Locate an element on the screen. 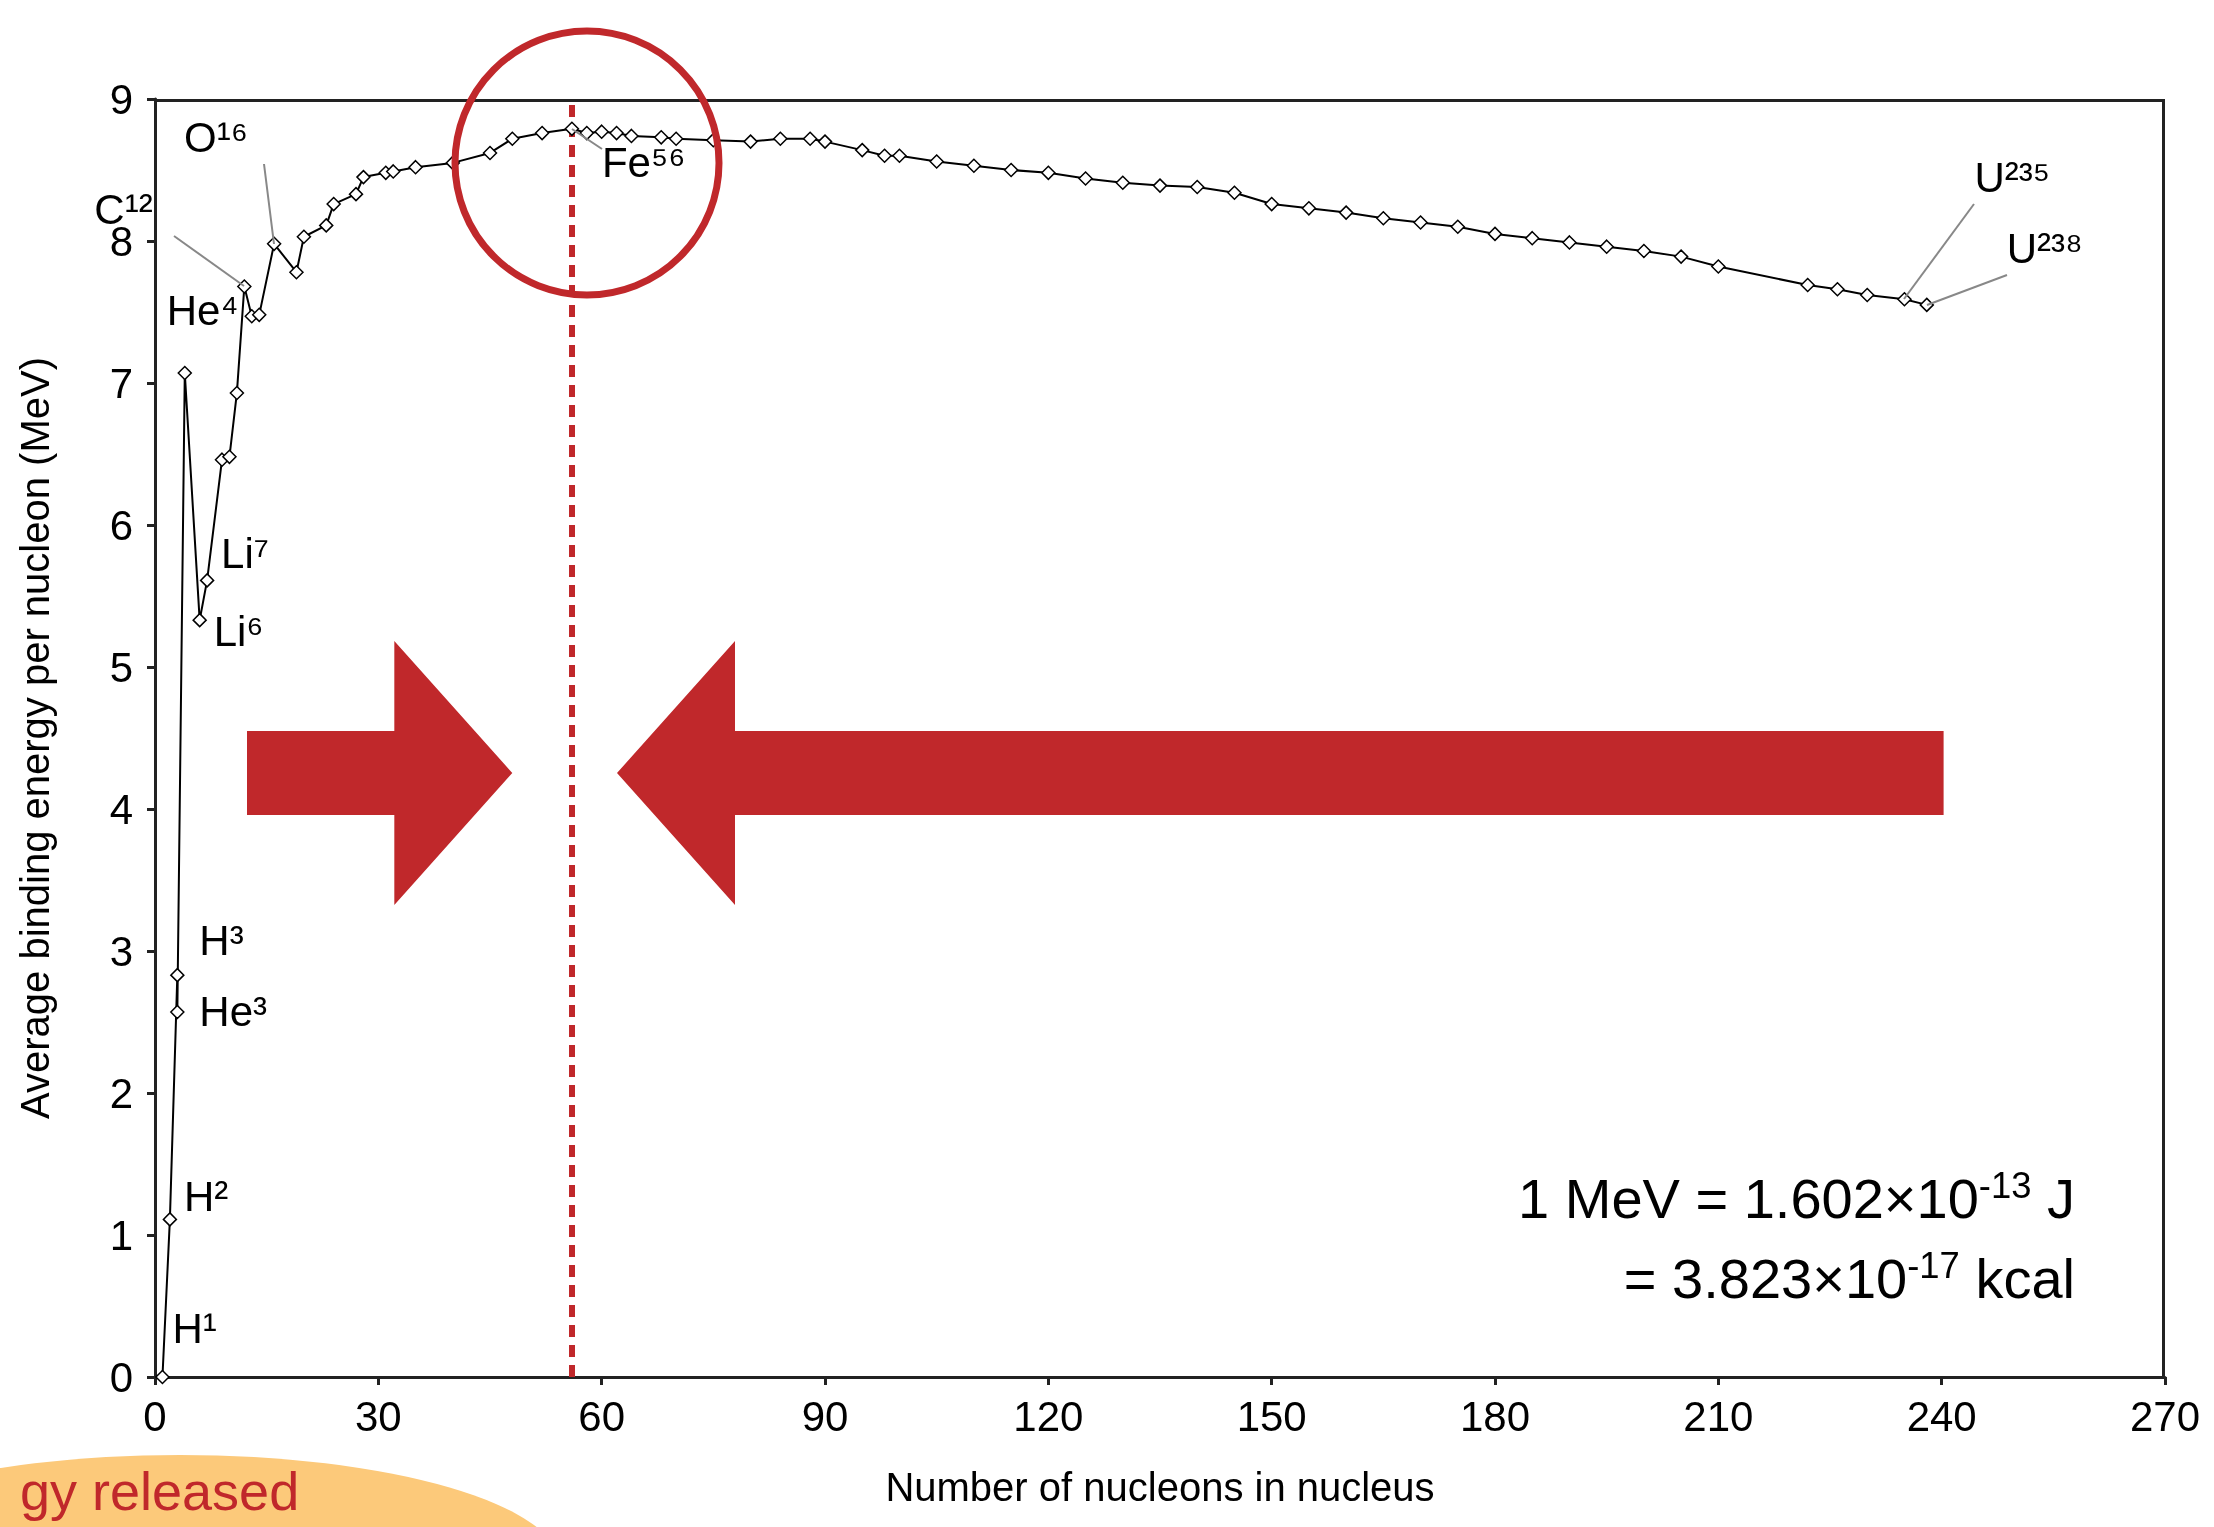 The image size is (2214, 1527). y-tick-label: 4 is located at coordinates (121, 809).